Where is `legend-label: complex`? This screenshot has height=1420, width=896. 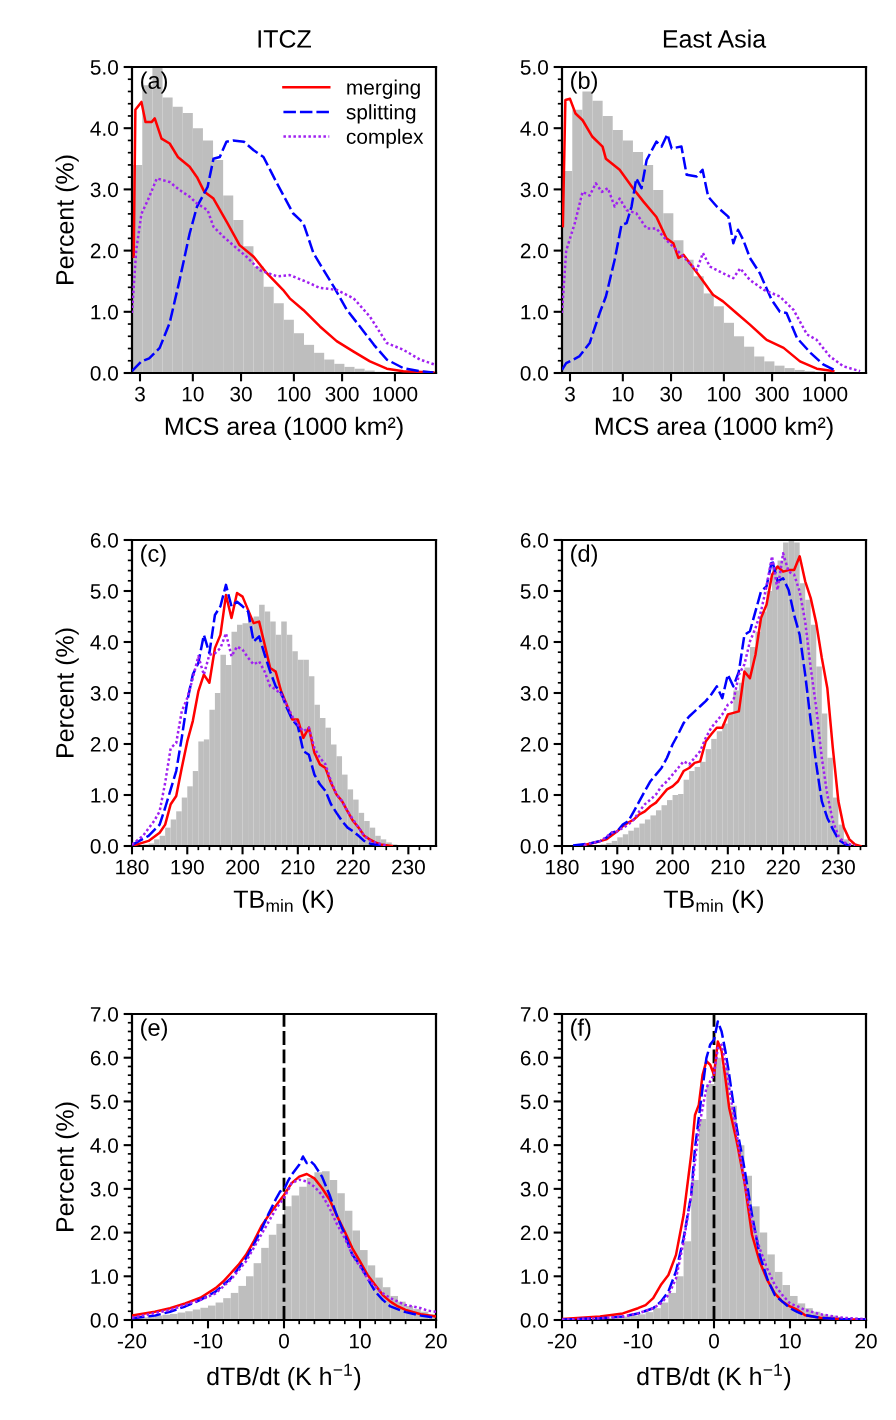 legend-label: complex is located at coordinates (385, 138).